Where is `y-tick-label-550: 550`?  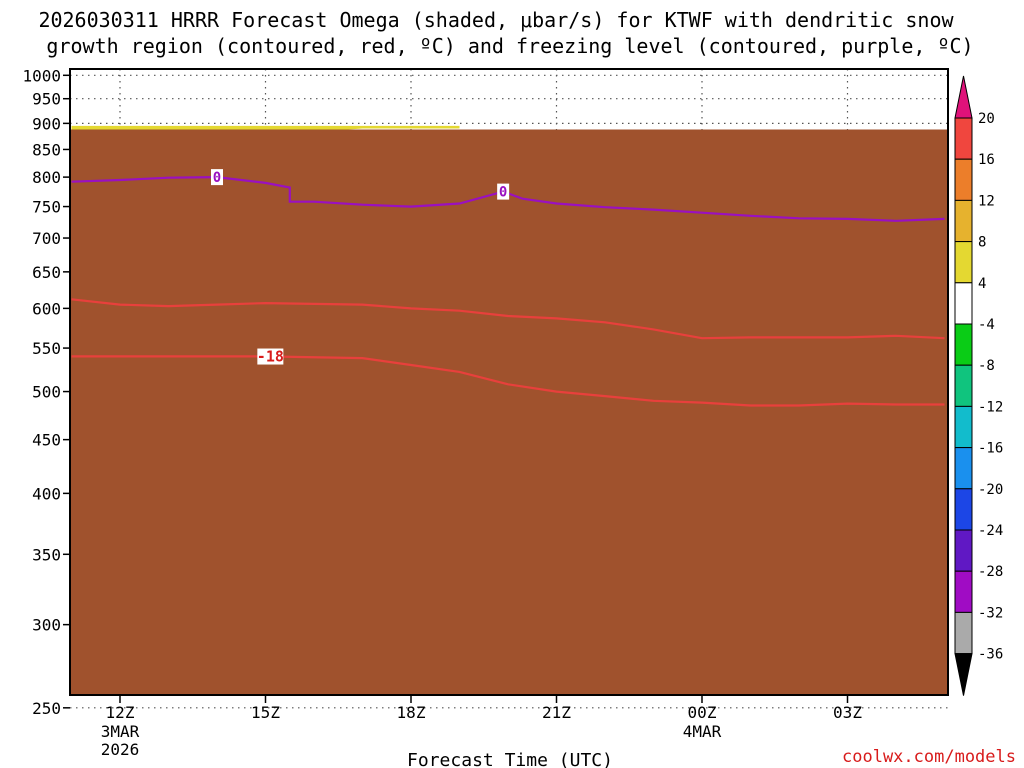 y-tick-label-550: 550 is located at coordinates (46, 348).